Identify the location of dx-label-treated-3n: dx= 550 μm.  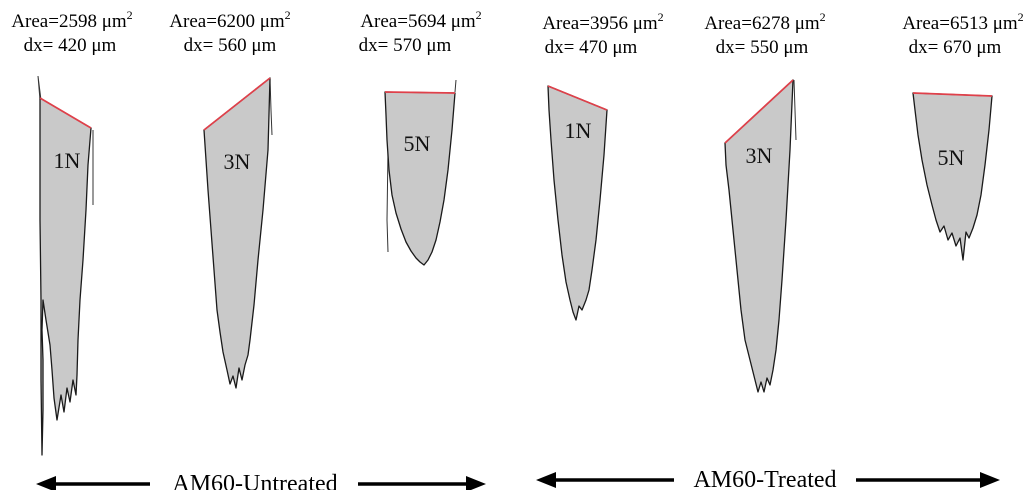
(762, 47).